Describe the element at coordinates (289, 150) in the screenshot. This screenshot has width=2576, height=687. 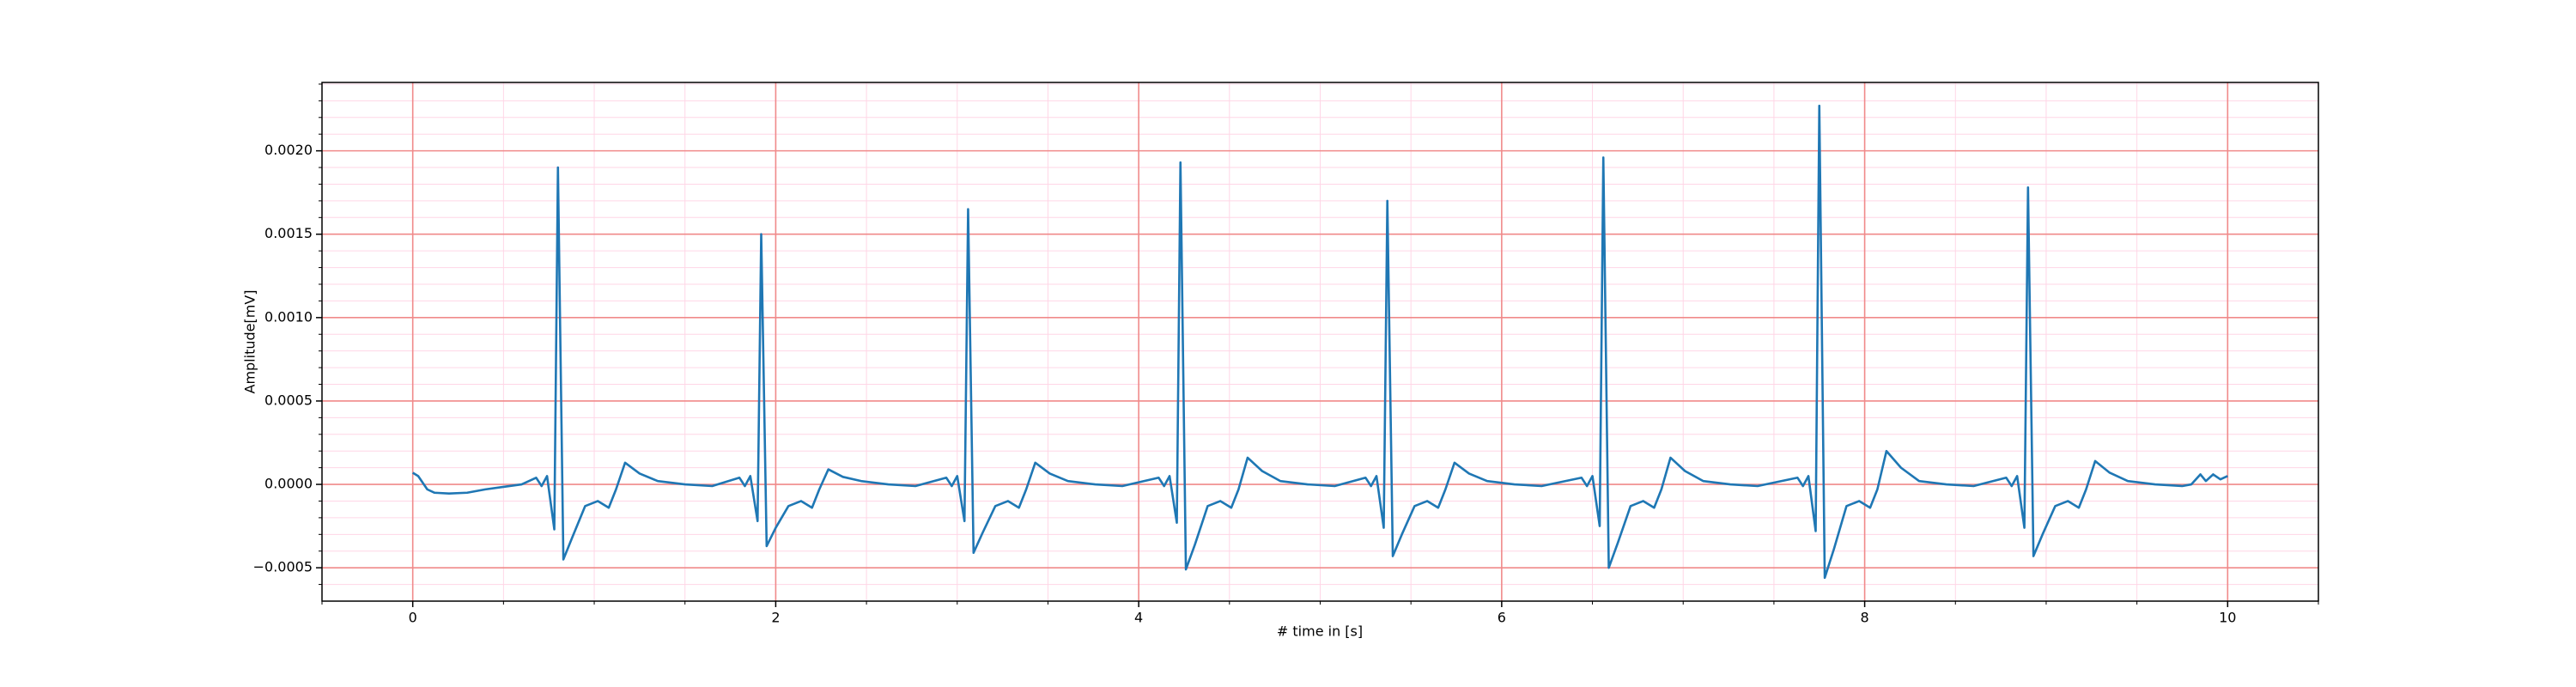
I see `y-tick-label: 0.0020` at that location.